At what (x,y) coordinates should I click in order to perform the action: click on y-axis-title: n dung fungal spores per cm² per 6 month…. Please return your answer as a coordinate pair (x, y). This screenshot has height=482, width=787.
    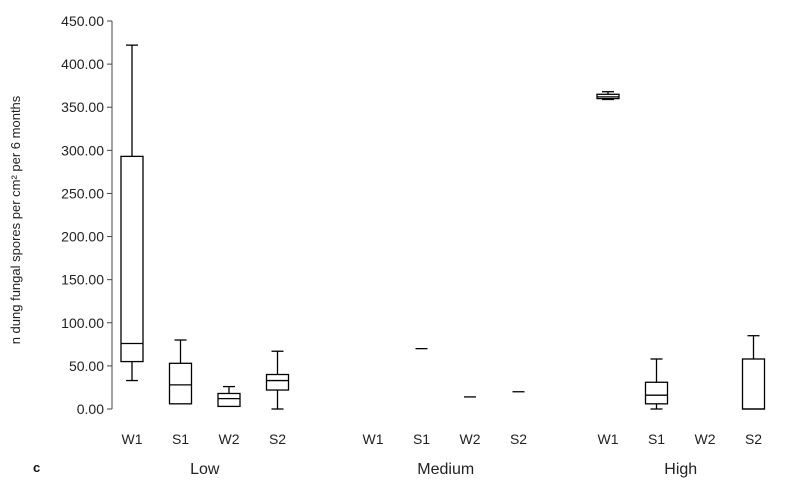
    Looking at the image, I should click on (15, 219).